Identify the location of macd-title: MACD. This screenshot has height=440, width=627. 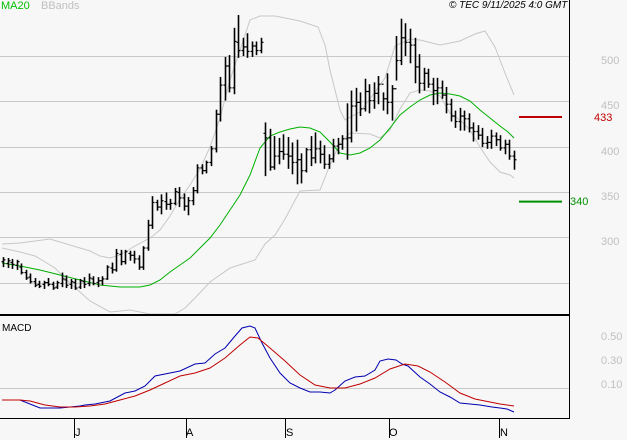
(17, 328).